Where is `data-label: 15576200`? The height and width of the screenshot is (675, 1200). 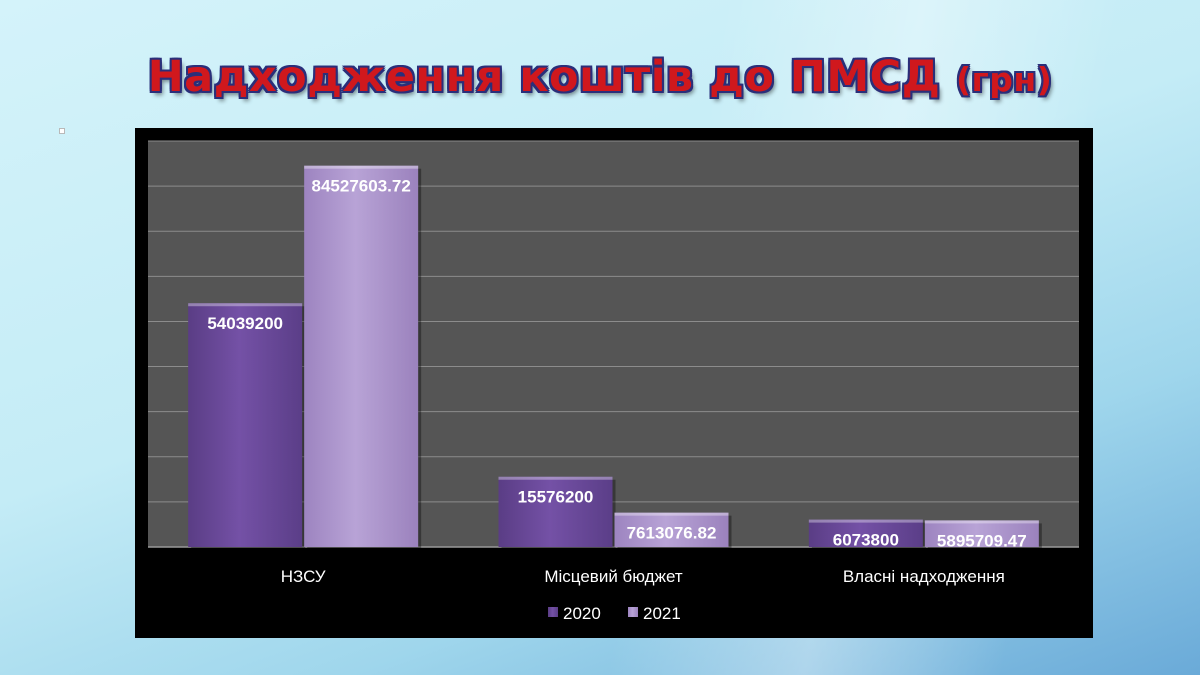
data-label: 15576200 is located at coordinates (556, 497).